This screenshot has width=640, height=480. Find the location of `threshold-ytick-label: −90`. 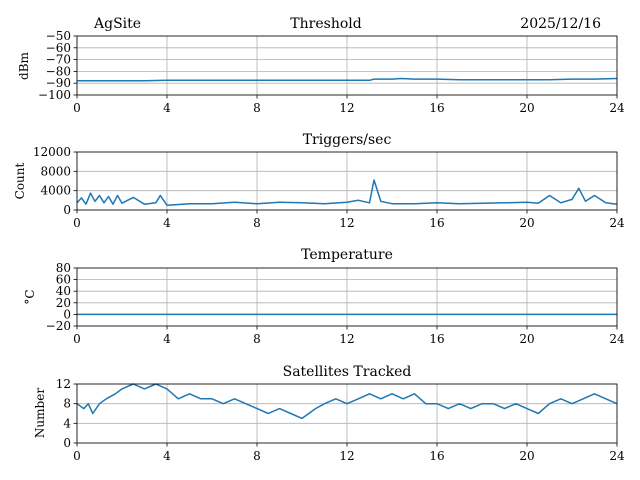

threshold-ytick-label: −90 is located at coordinates (58, 83).